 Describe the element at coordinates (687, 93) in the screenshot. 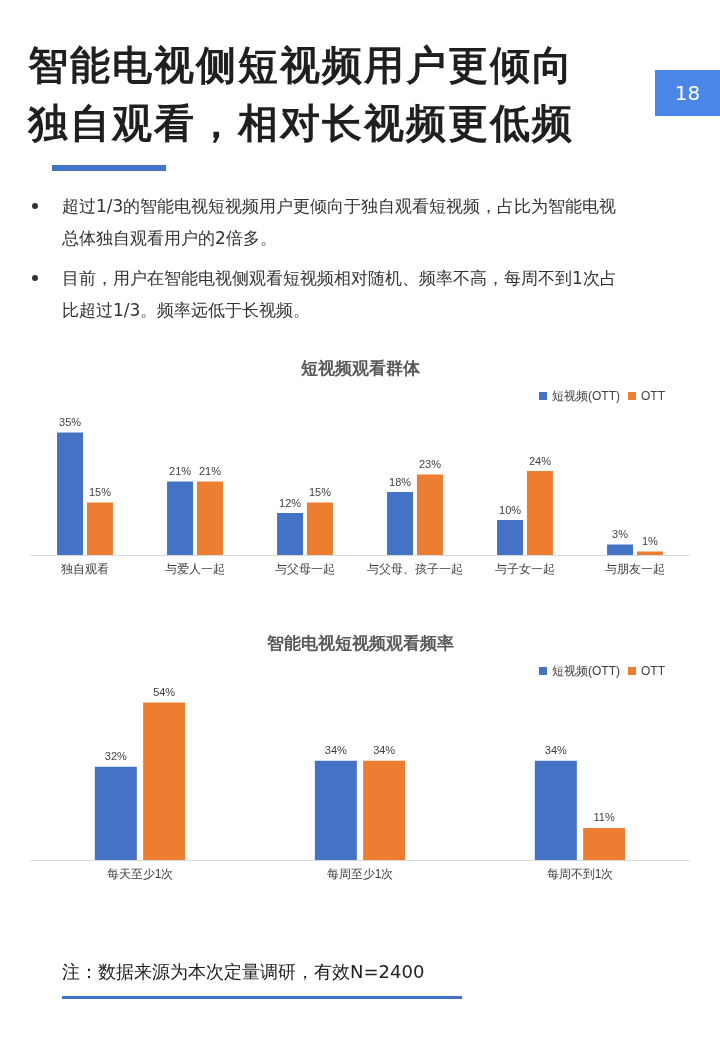

I see `text: 18` at that location.